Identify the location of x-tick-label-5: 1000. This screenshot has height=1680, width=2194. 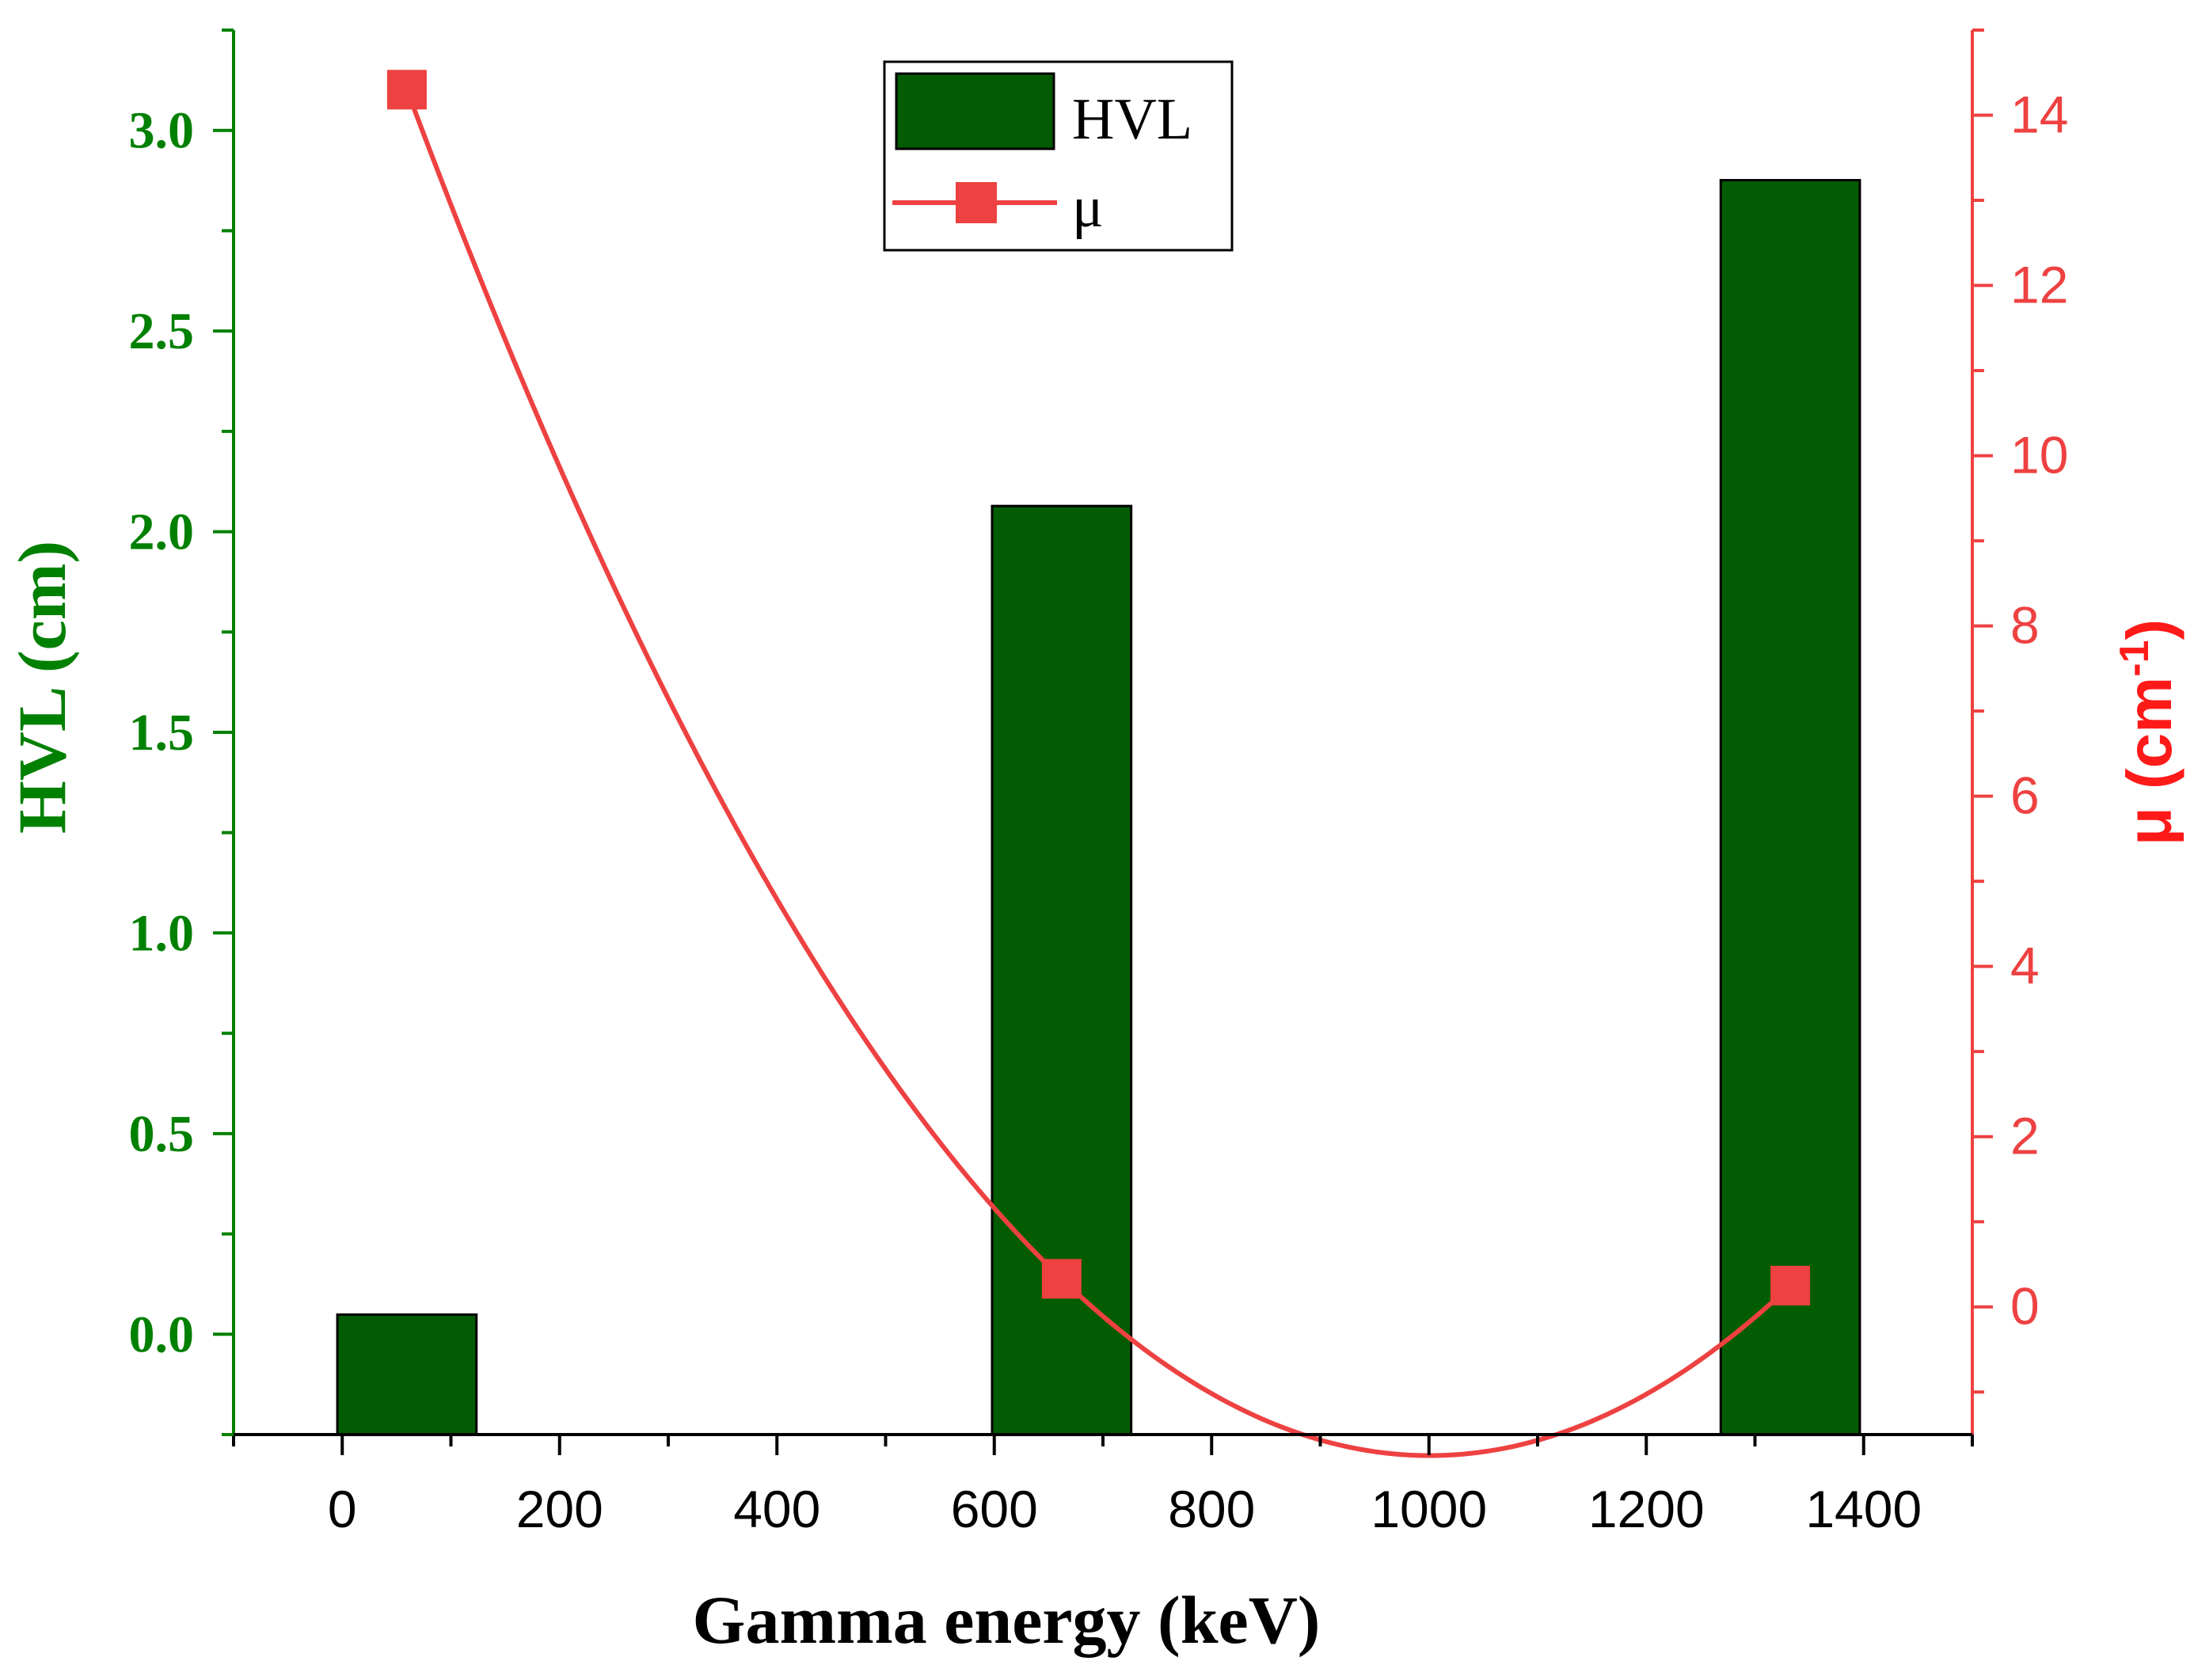
(1429, 1509).